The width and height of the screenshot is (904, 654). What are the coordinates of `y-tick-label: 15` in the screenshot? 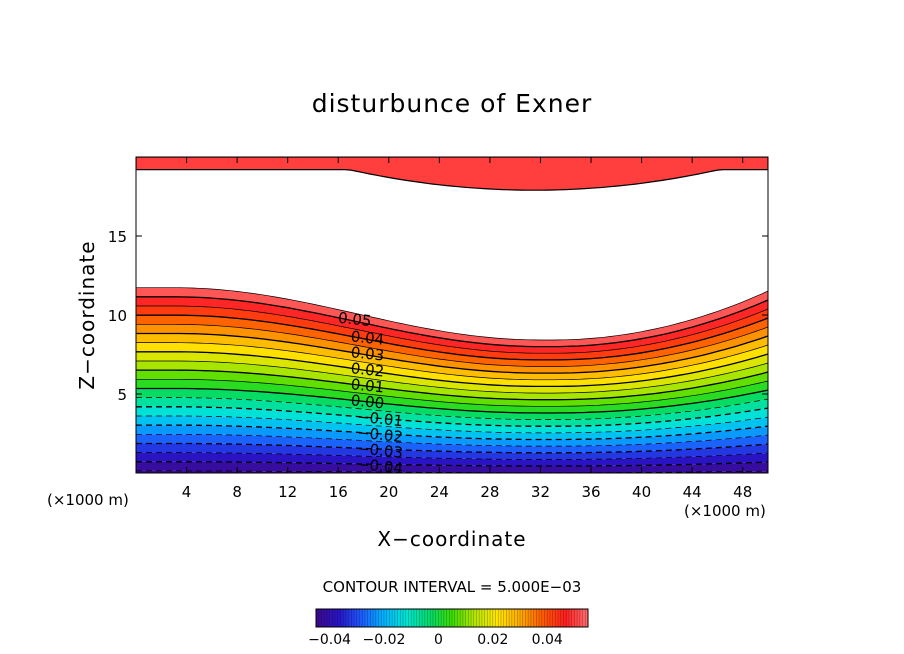 It's located at (117, 237).